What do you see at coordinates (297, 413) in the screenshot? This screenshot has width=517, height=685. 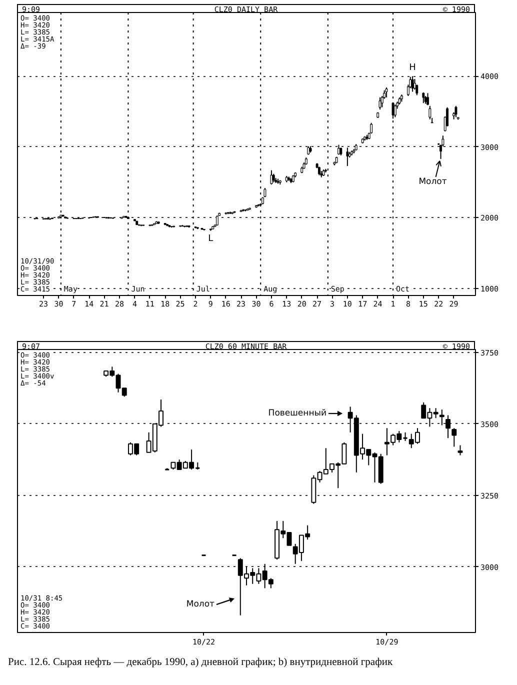 I see `annotation: Повешенный` at bounding box center [297, 413].